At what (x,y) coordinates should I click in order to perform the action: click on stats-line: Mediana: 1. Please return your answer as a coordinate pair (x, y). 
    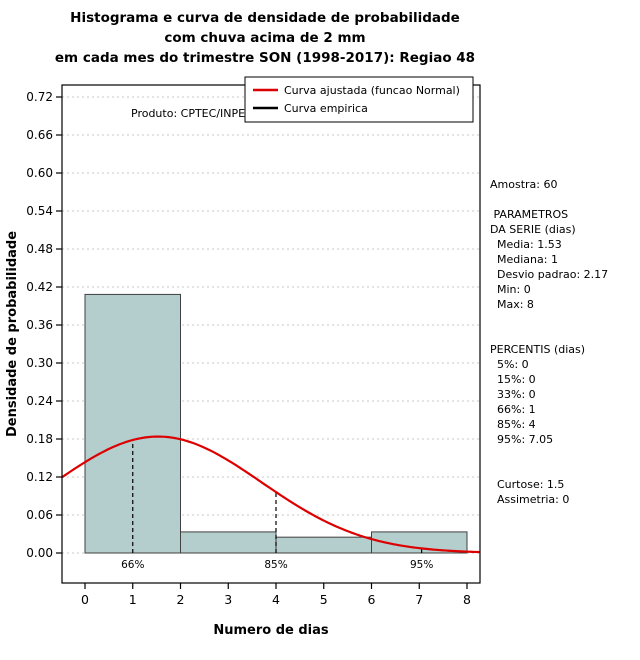
    Looking at the image, I should click on (524, 259).